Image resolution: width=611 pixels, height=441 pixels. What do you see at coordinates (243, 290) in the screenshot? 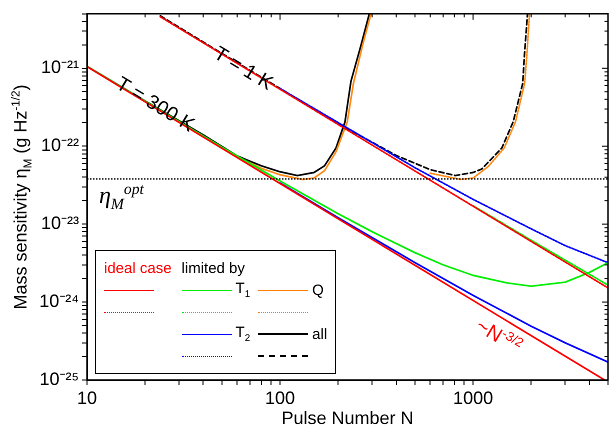
I see `legend-label: T$_{1}$` at bounding box center [243, 290].